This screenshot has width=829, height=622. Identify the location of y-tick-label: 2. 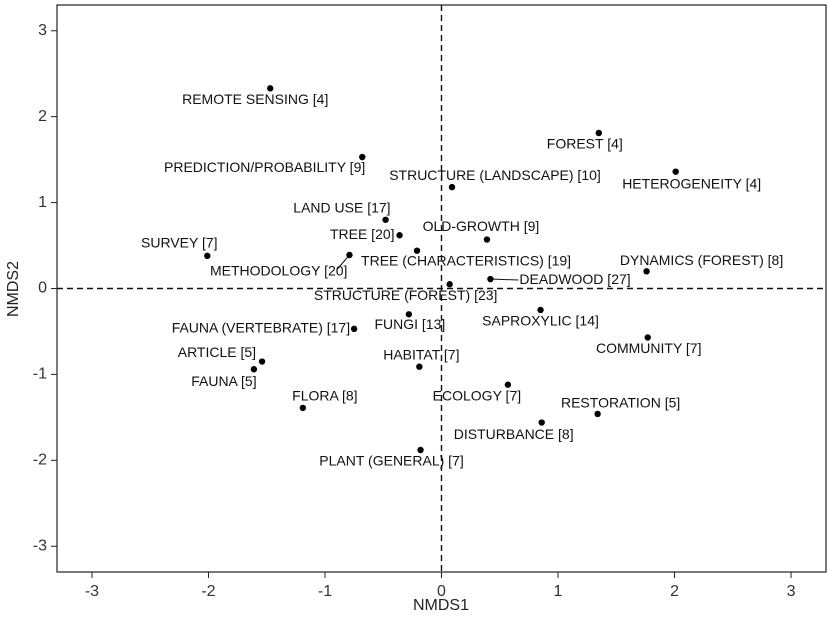
(42, 116).